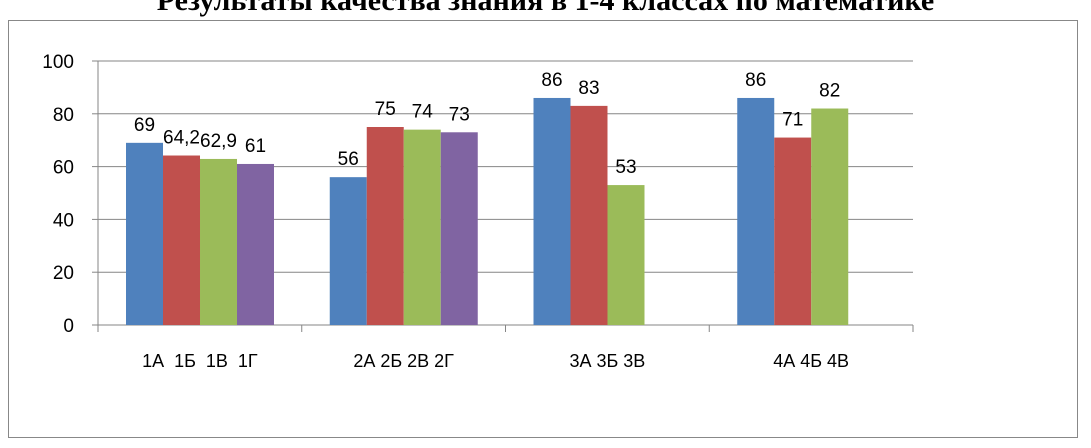  I want to click on y-tick-label: 60, so click(63, 168).